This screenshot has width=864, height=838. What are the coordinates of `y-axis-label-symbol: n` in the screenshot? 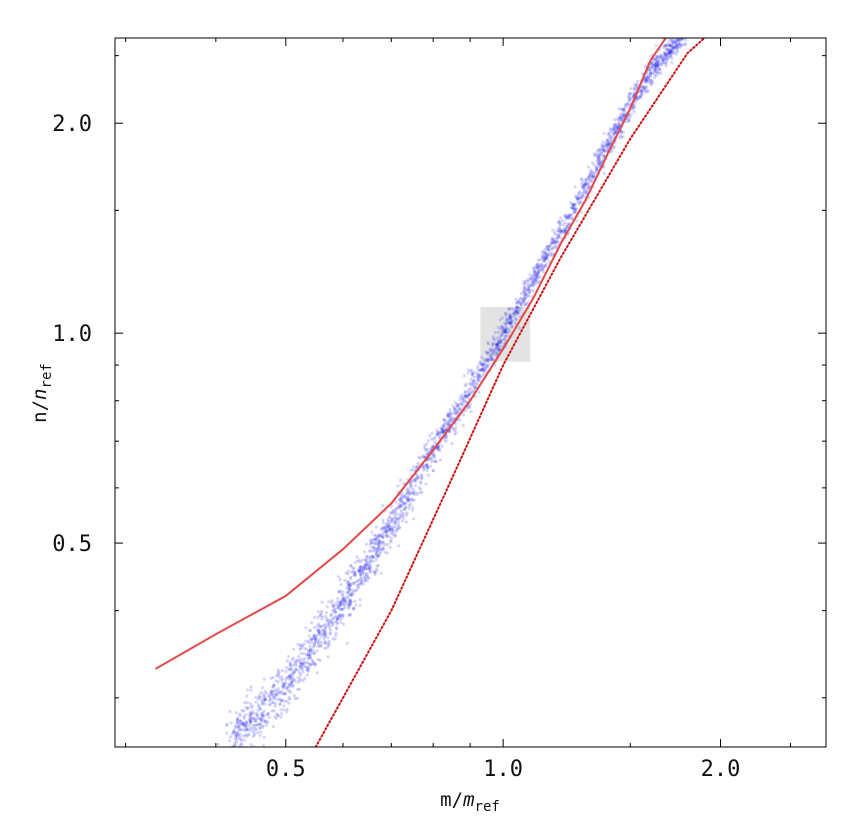 It's located at (40, 393).